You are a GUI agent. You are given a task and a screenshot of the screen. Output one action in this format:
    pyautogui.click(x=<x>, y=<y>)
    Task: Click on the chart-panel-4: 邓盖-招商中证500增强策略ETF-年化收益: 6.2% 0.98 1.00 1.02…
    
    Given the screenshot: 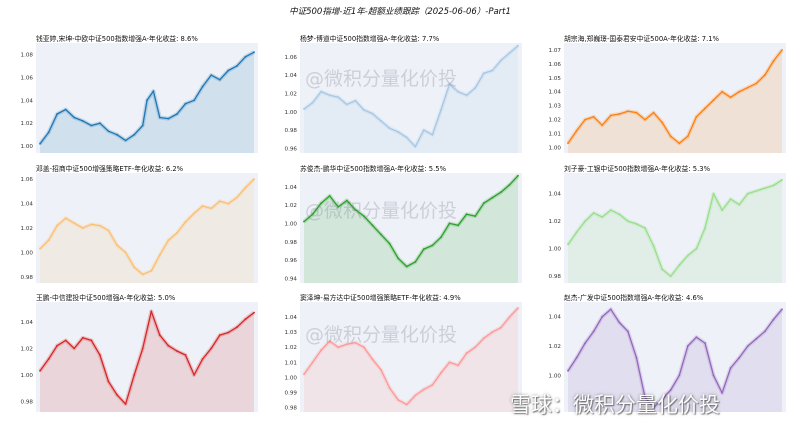 What is the action you would take?
    pyautogui.click(x=135, y=225)
    